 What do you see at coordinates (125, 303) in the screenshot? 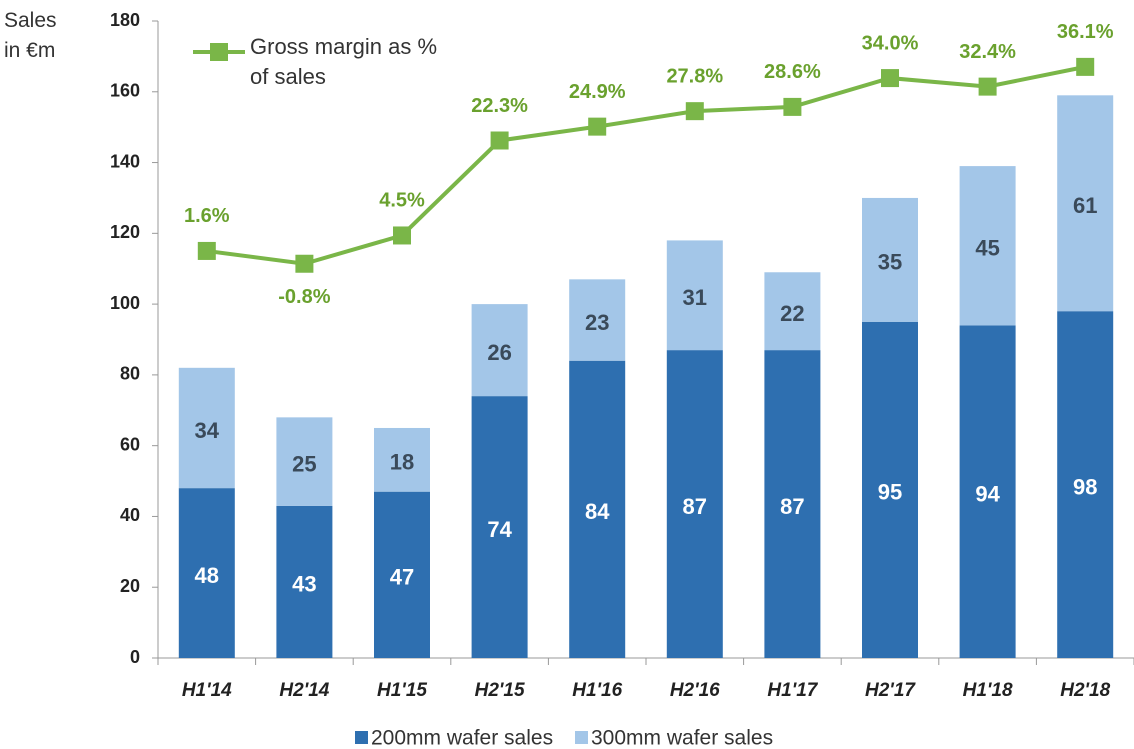
I see `y-tick-label: 100` at bounding box center [125, 303].